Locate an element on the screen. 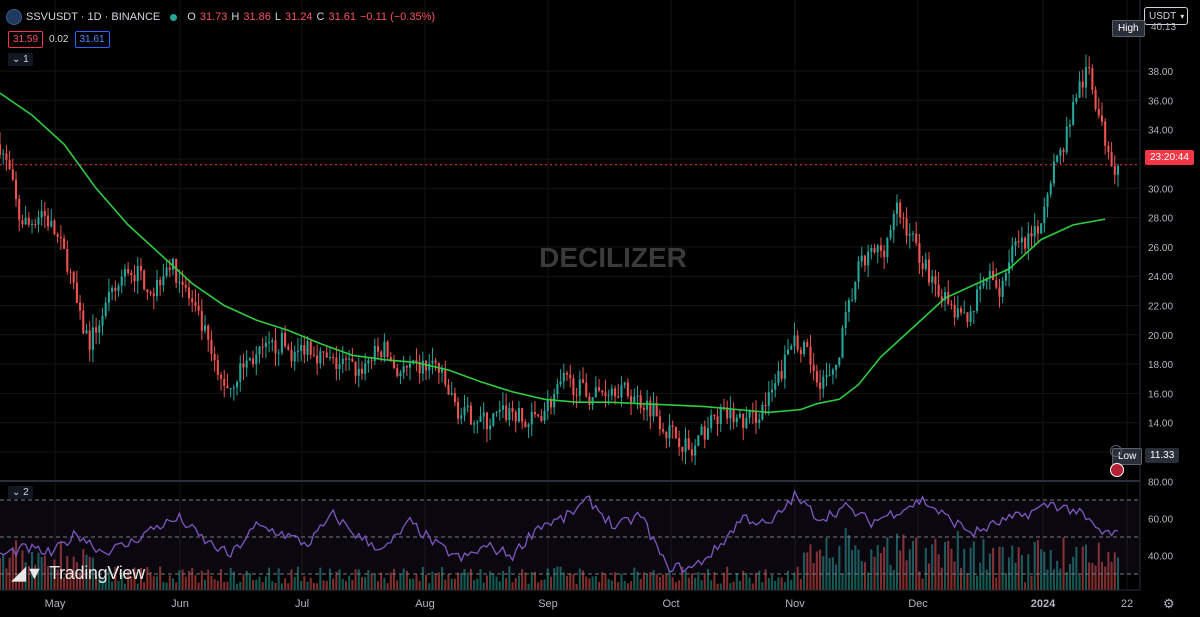 This screenshot has height=617, width=1200. currency-select: USDT ▾ is located at coordinates (1166, 16).